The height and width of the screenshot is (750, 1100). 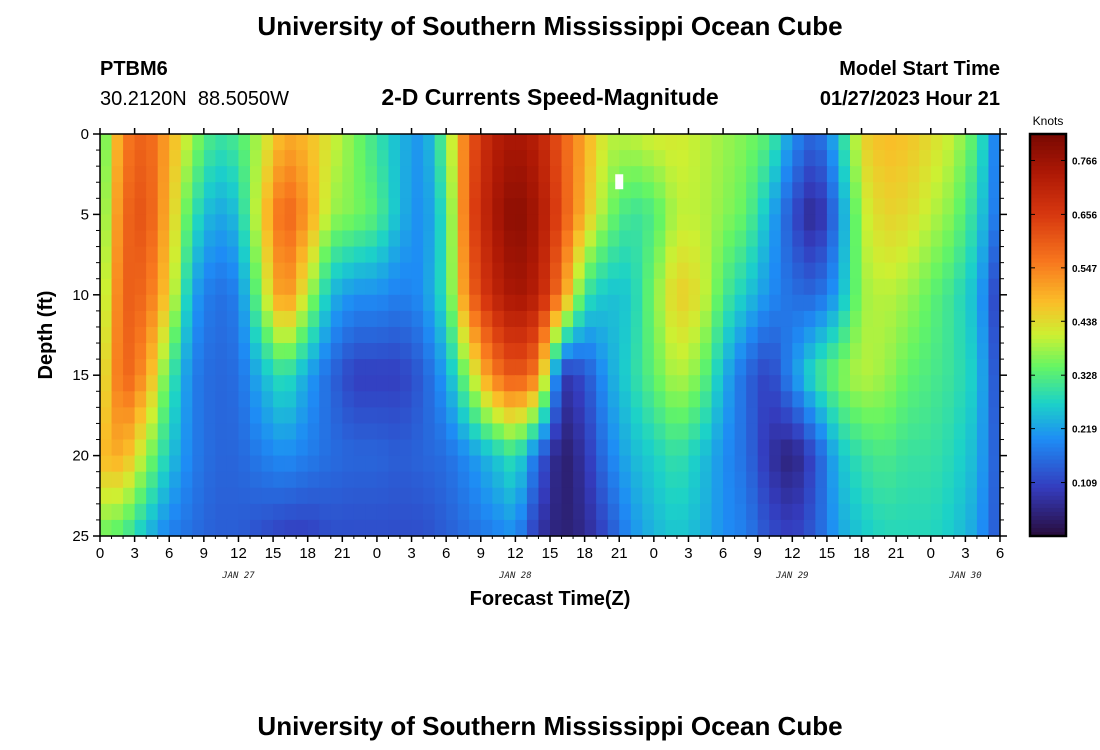 What do you see at coordinates (1084, 161) in the screenshot?
I see `colorbar-tick-label: 0.766` at bounding box center [1084, 161].